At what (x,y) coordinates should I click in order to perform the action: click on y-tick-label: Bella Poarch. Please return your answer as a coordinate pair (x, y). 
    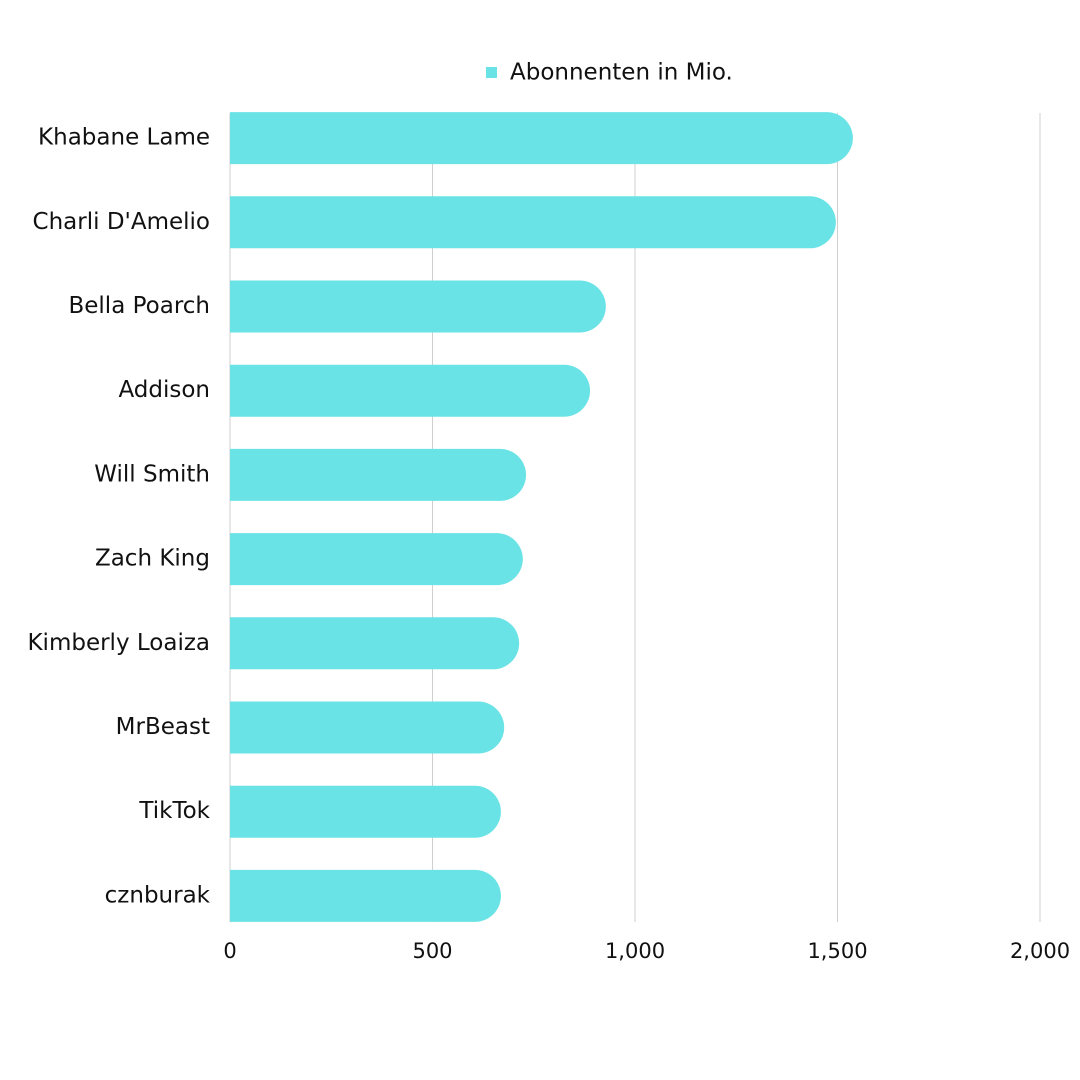
    Looking at the image, I should click on (139, 306).